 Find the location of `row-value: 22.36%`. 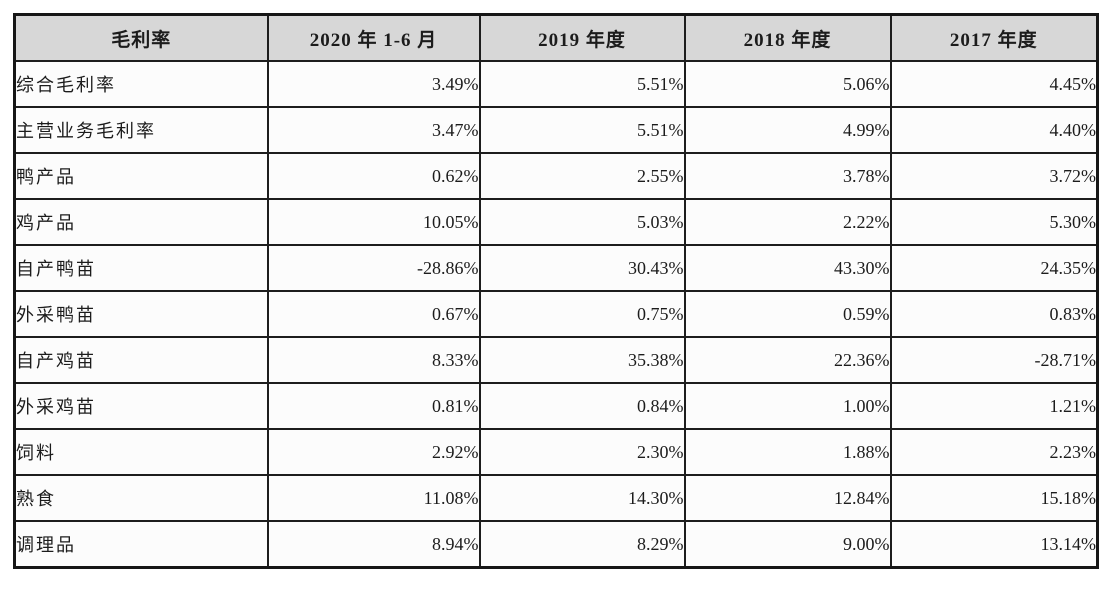

row-value: 22.36% is located at coordinates (787, 360).